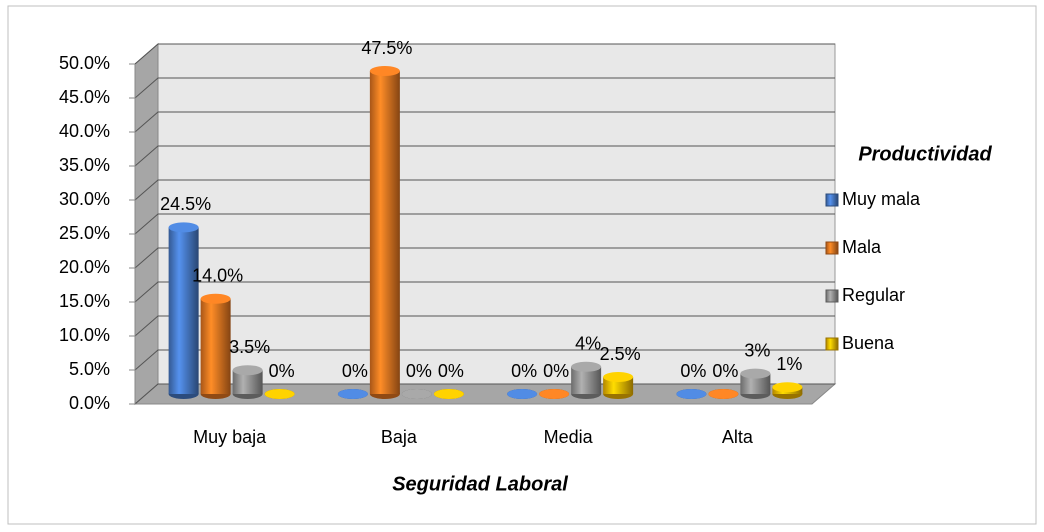 This screenshot has height=532, width=1044. What do you see at coordinates (868, 343) in the screenshot?
I see `legend-label: Buena` at bounding box center [868, 343].